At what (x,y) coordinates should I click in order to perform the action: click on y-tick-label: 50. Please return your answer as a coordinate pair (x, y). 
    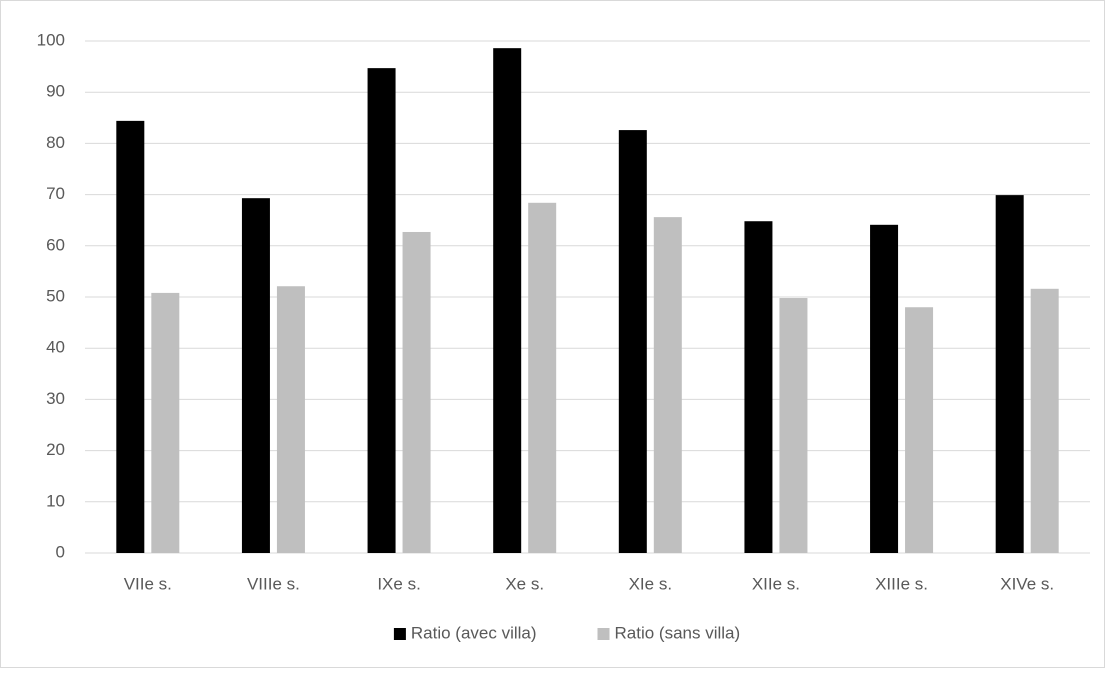
    Looking at the image, I should click on (55, 295).